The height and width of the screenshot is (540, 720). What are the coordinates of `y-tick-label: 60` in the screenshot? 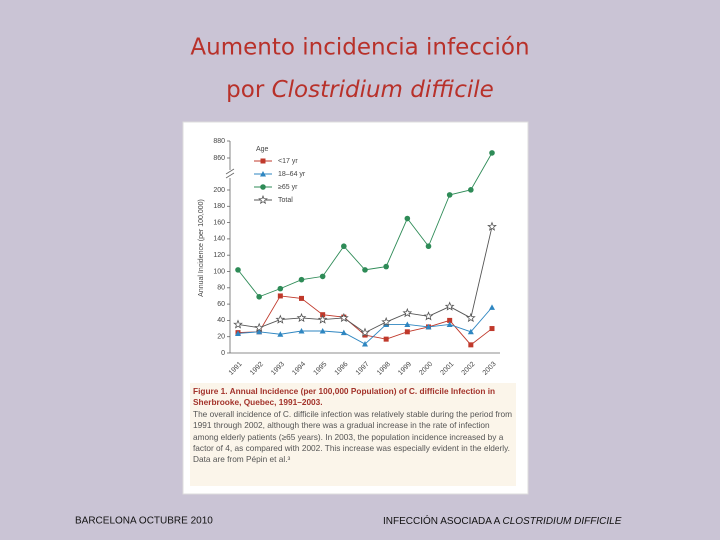 It's located at (221, 304).